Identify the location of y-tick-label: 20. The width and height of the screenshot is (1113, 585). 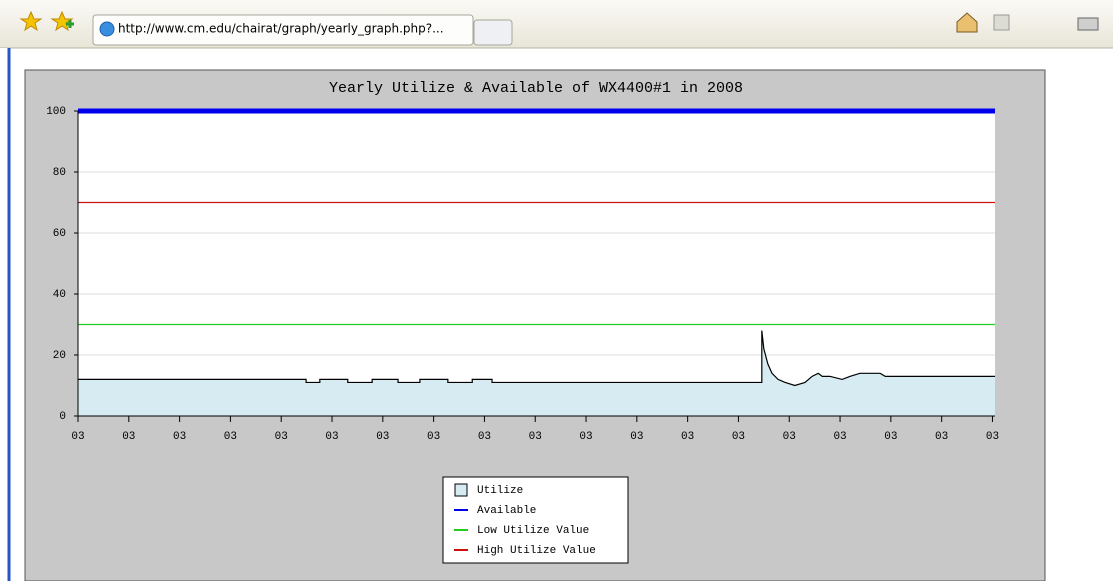
(59, 356).